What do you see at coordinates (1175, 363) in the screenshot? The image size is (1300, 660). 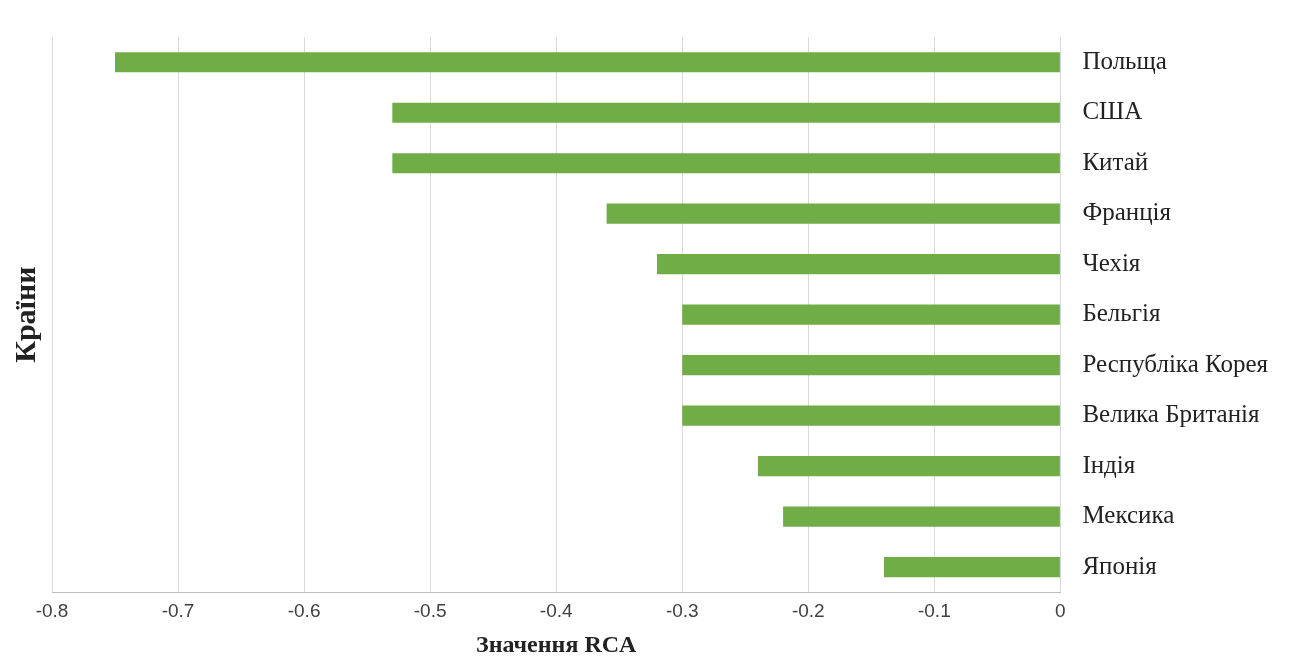 I see `y-tick-label: Республіка Корея` at bounding box center [1175, 363].